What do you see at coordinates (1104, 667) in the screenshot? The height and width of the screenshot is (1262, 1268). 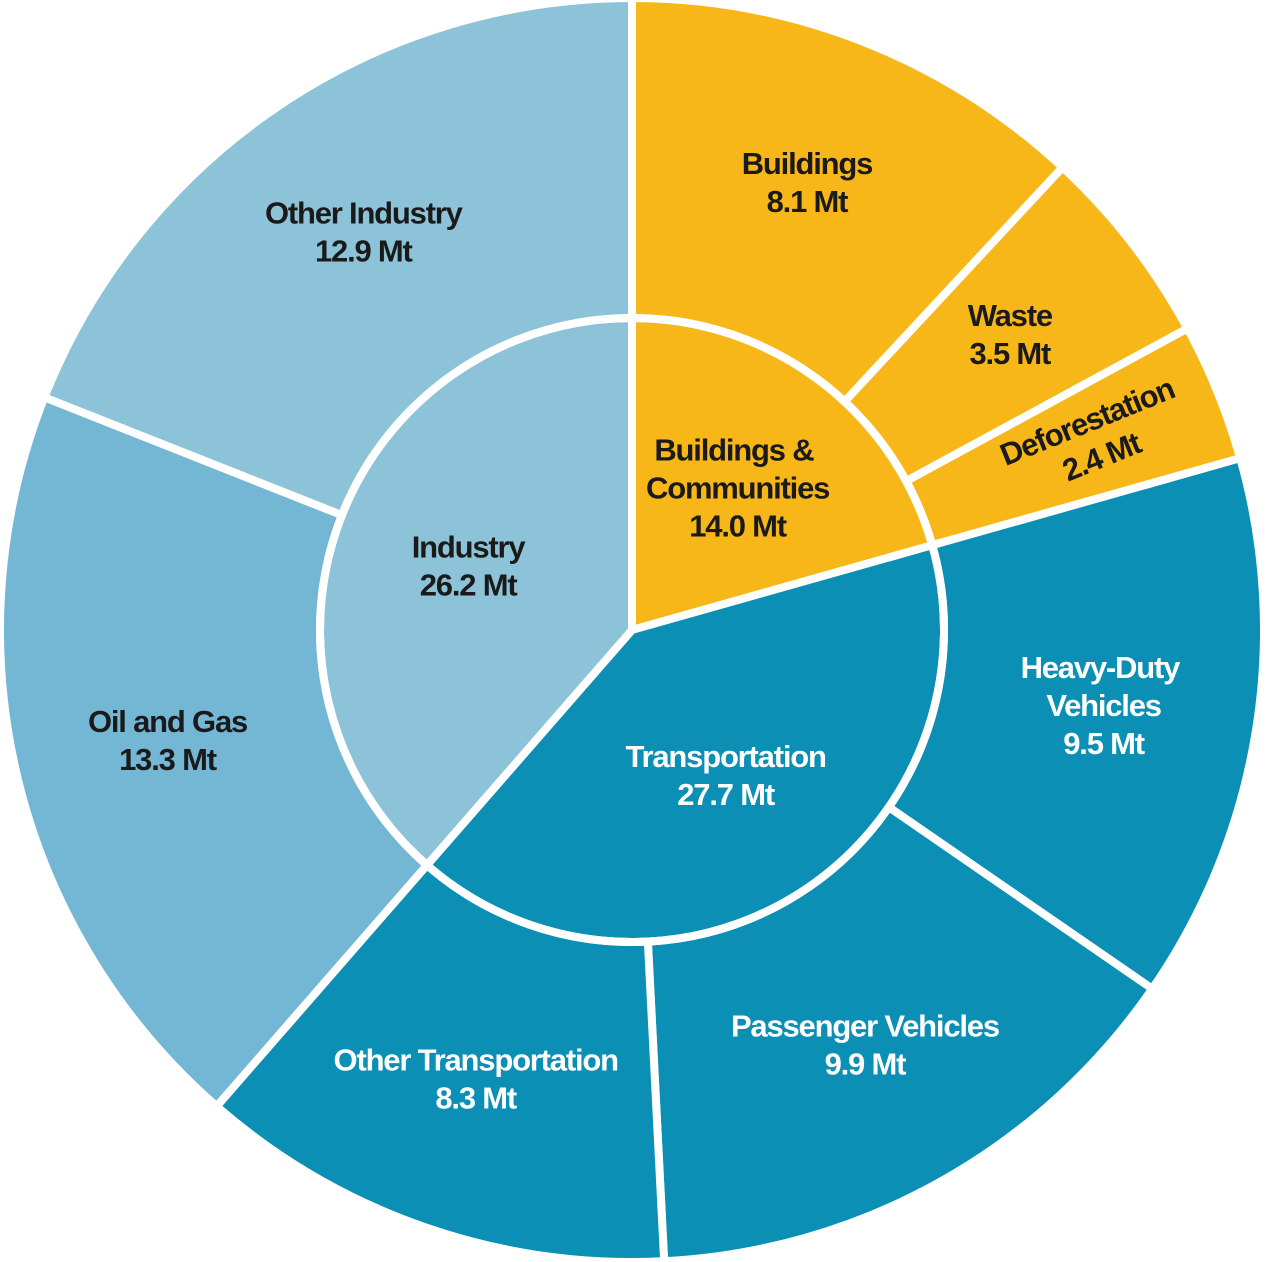 I see `name-line: Heavy-Duty` at bounding box center [1104, 667].